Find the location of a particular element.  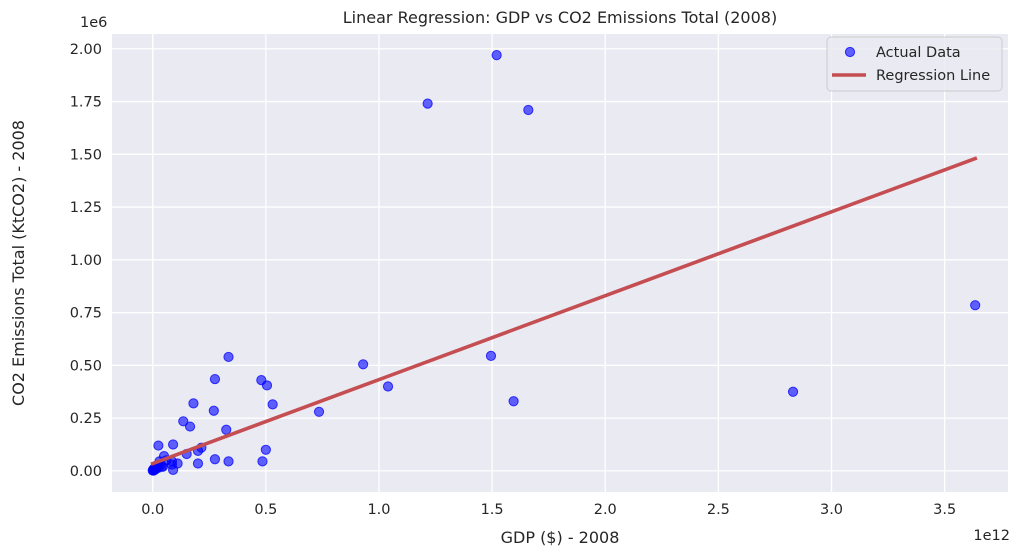

x-tick-label: 1.5 is located at coordinates (492, 510).